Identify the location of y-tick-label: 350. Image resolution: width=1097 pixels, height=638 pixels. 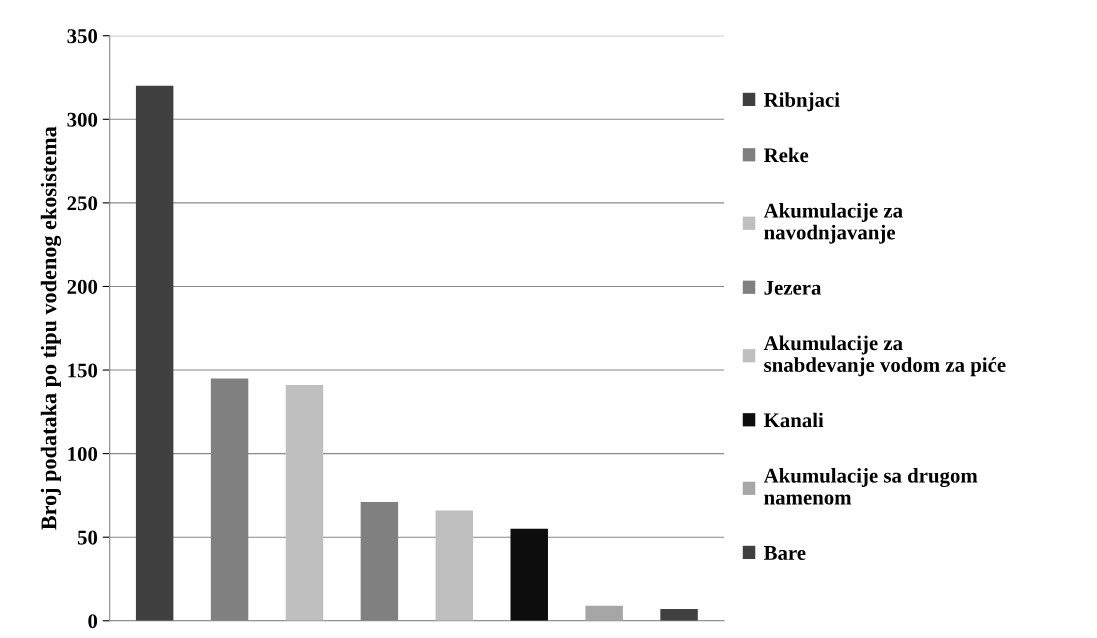
(82, 36).